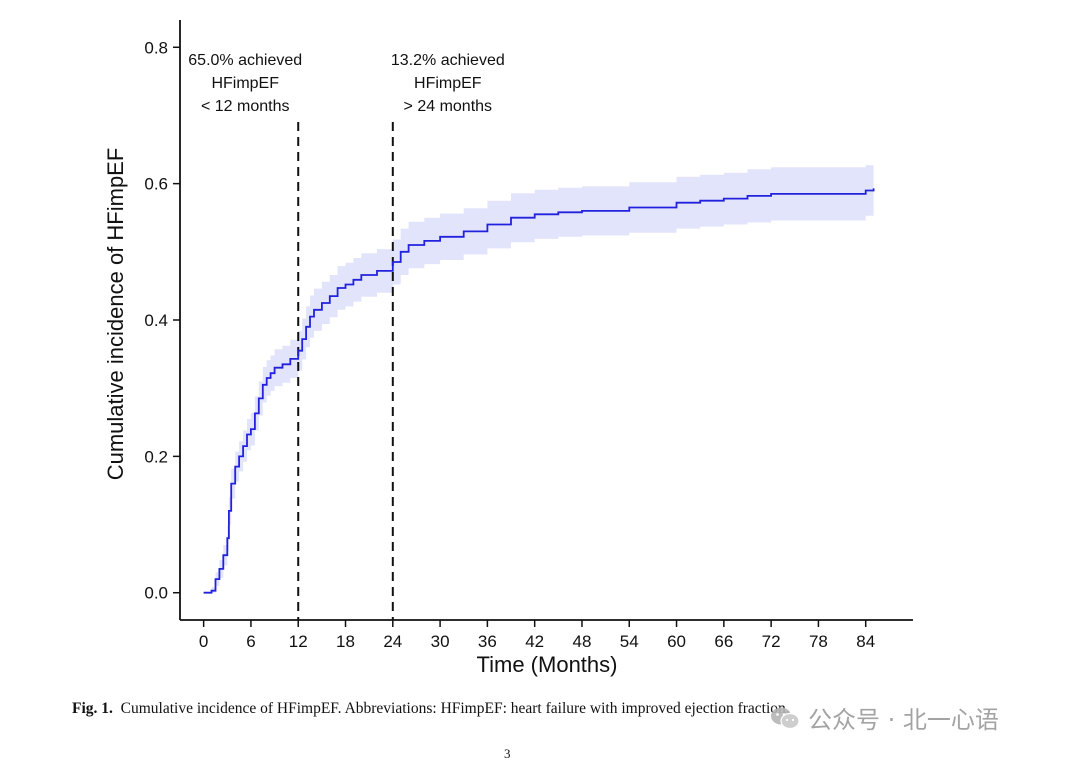 This screenshot has height=762, width=1080. What do you see at coordinates (547, 664) in the screenshot?
I see `x-axis-title: Time (Months)` at bounding box center [547, 664].